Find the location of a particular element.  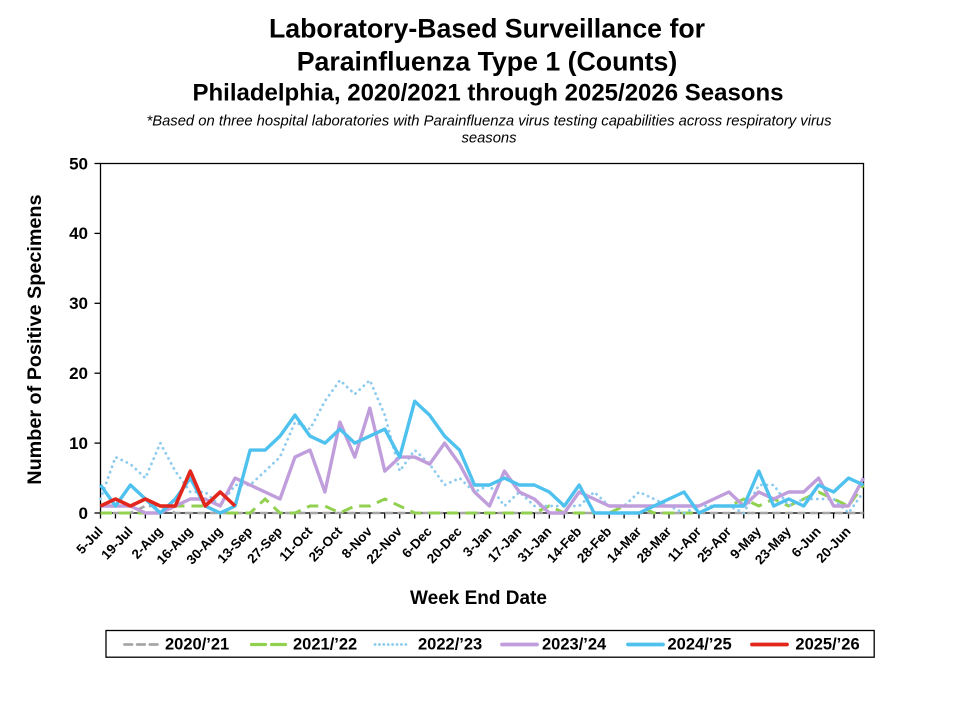

svg-text: 2025/’26 is located at coordinates (827, 645).